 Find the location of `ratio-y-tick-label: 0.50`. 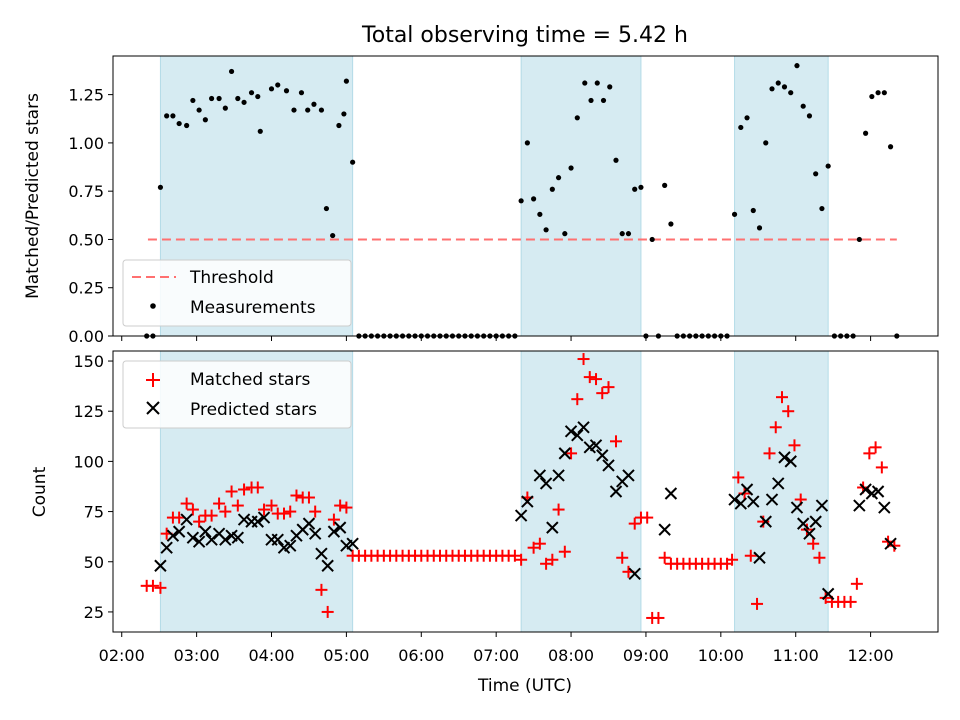

ratio-y-tick-label: 0.50 is located at coordinates (86, 239).